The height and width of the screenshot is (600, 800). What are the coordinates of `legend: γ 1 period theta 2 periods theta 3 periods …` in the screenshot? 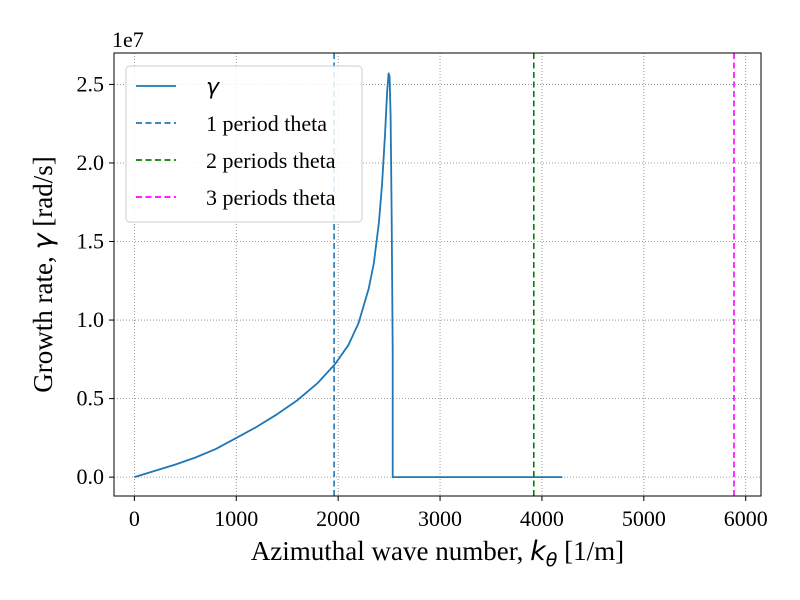 It's located at (244, 144).